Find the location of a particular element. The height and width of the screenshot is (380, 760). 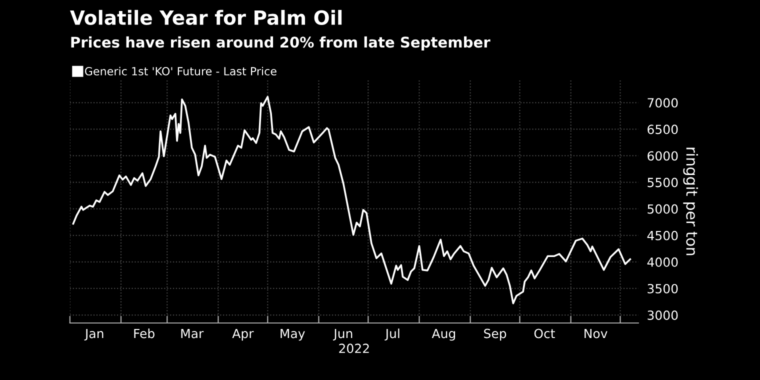

x-tick-label: Jul is located at coordinates (392, 334).